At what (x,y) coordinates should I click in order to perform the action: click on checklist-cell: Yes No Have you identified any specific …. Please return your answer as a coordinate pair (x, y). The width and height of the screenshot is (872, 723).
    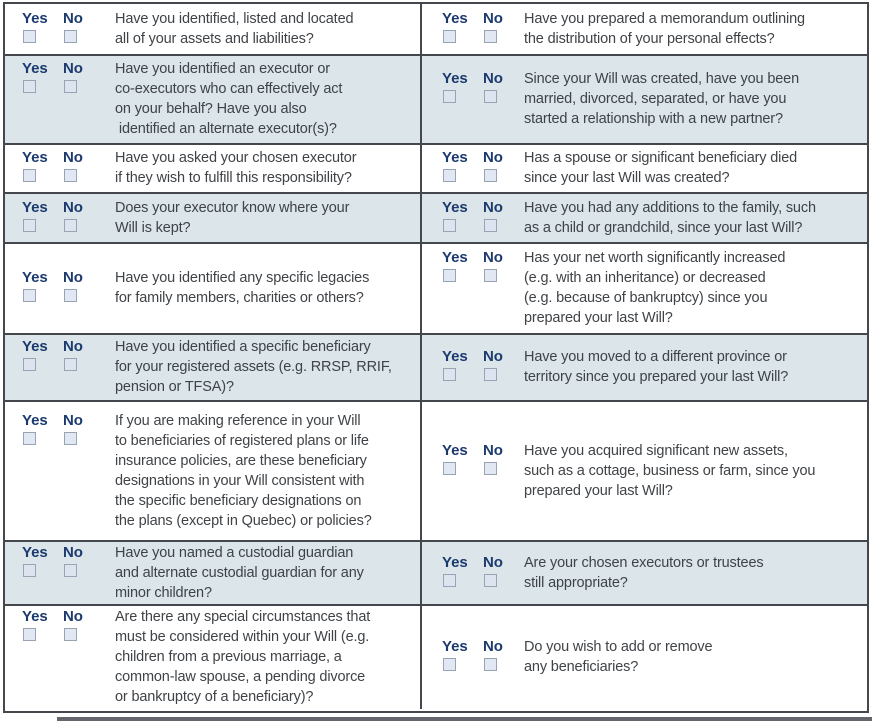
    Looking at the image, I should click on (212, 288).